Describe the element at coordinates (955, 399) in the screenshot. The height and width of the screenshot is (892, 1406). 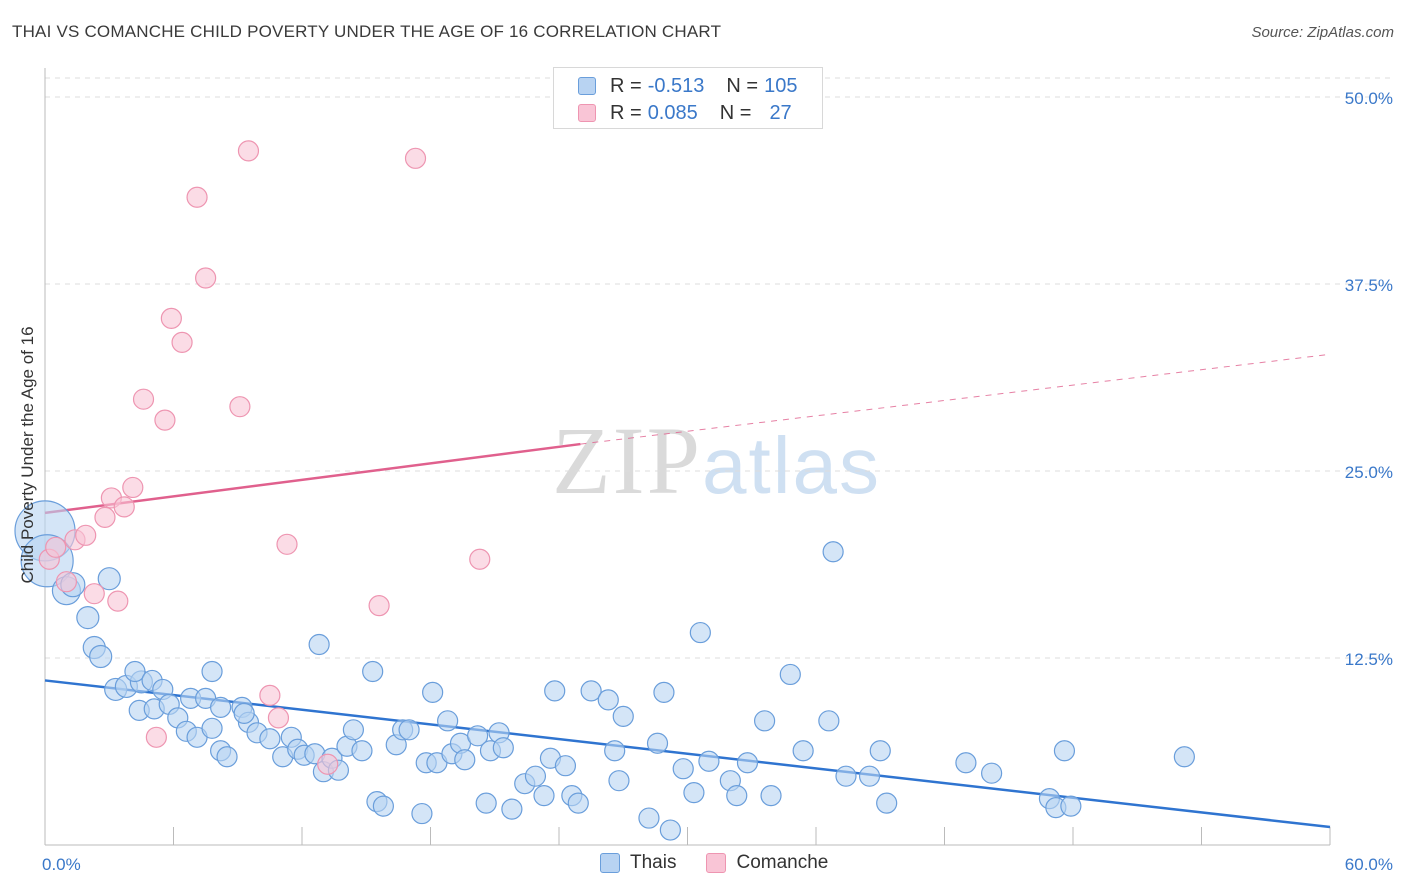
I see `comanche-trend-extension` at that location.